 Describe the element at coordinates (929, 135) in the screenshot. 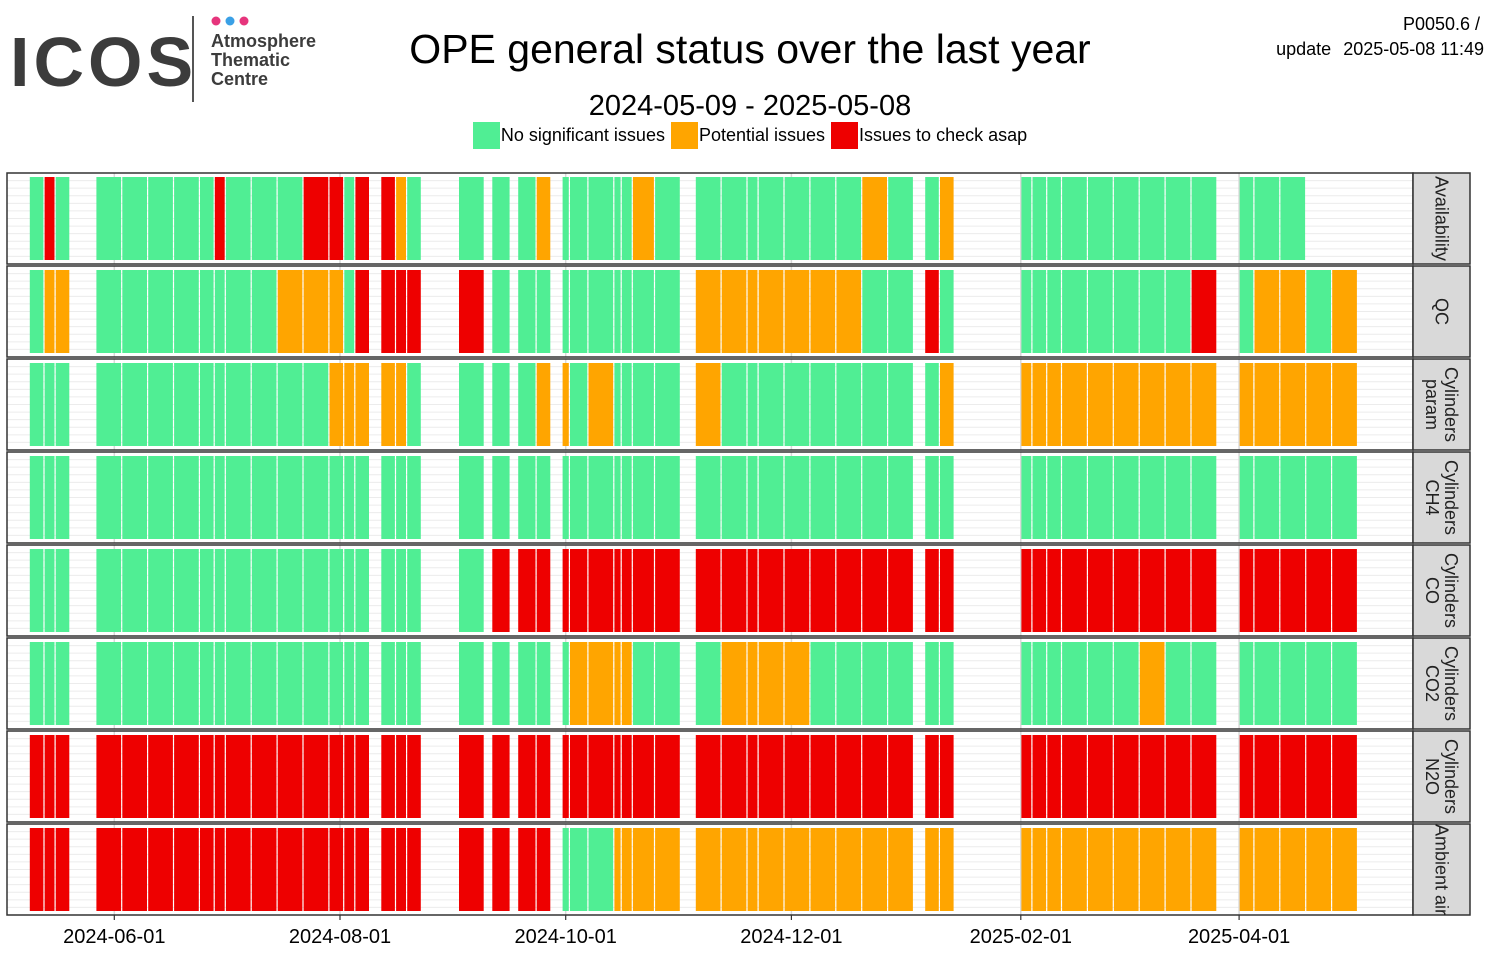

I see `legend-item-red: Issues to check asap` at that location.